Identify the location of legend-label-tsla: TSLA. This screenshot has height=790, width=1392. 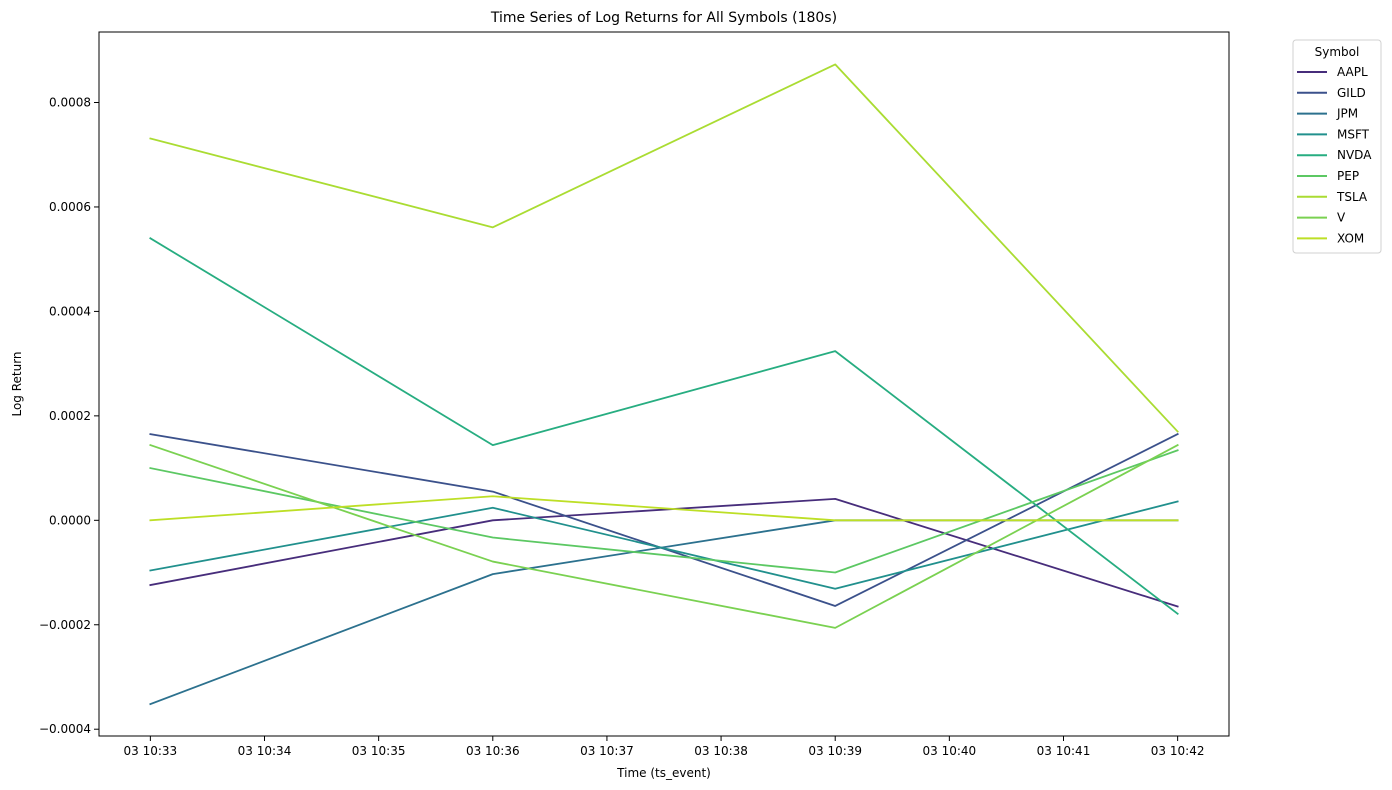
(1352, 197).